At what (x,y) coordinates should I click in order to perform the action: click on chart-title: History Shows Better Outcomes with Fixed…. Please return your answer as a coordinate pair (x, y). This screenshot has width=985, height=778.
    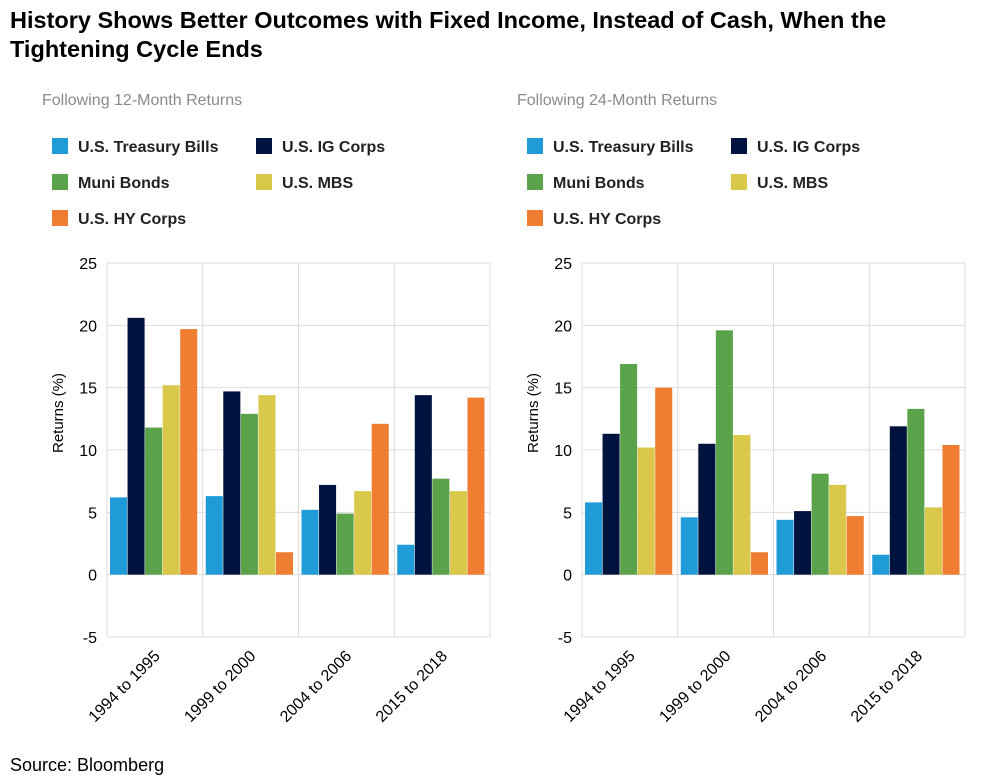
    Looking at the image, I should click on (448, 35).